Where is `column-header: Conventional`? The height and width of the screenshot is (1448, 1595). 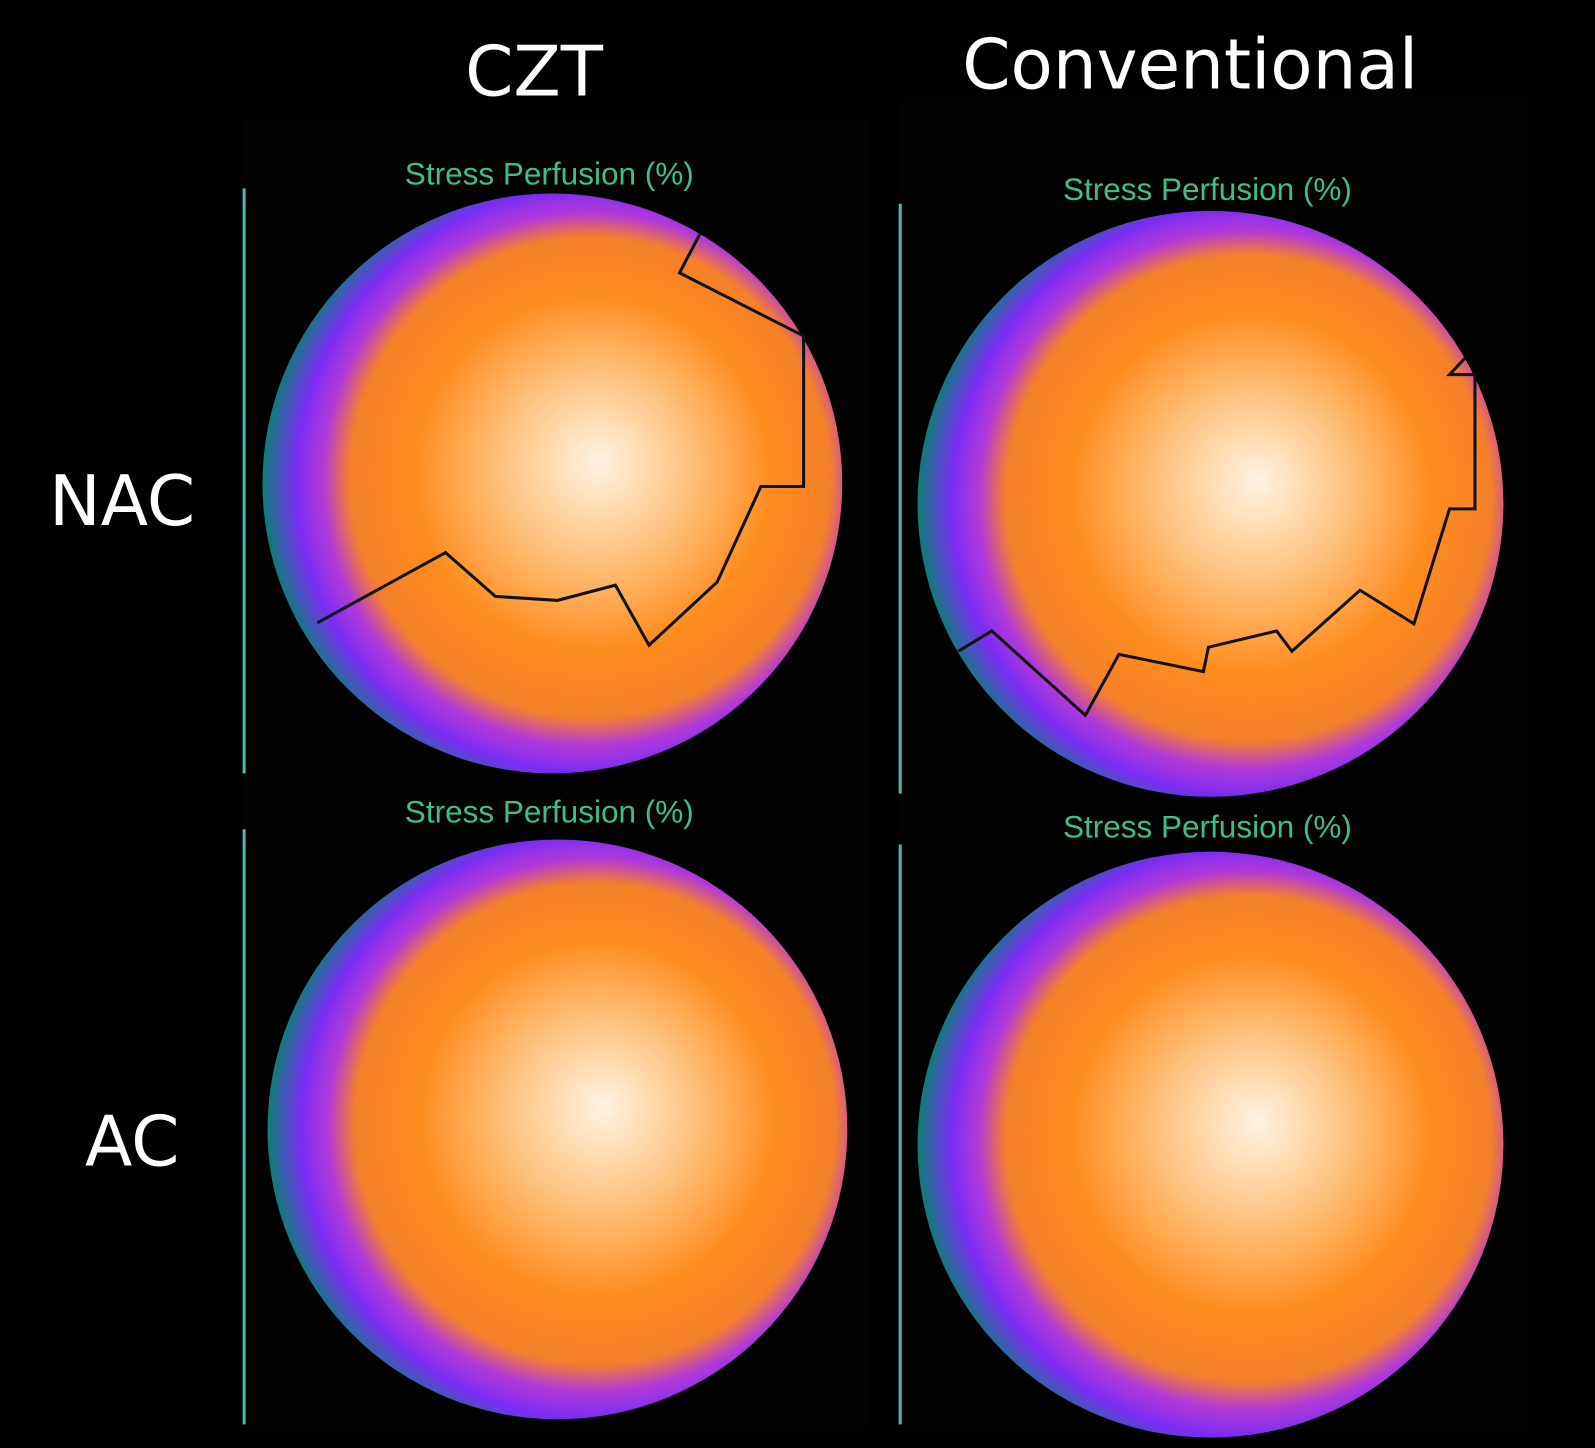
column-header: Conventional is located at coordinates (1190, 65).